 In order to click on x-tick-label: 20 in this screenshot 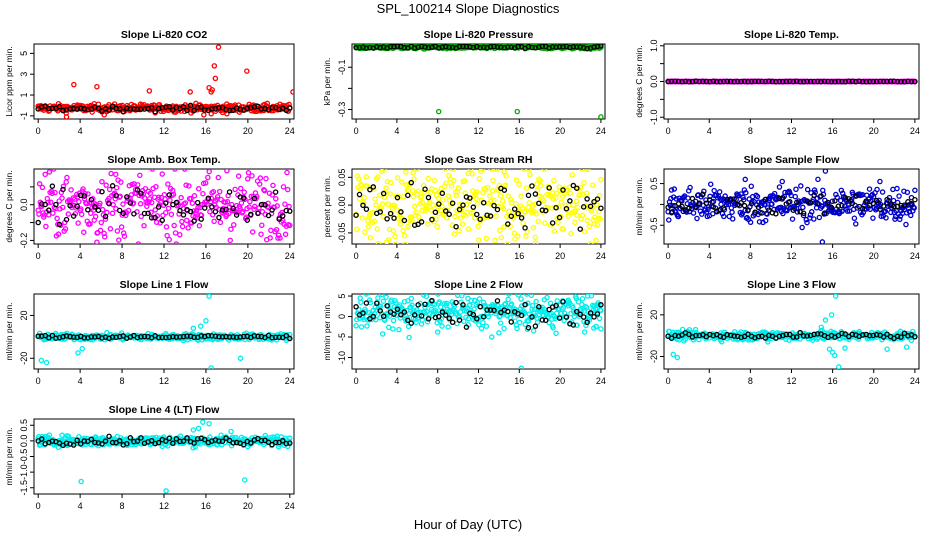, I will do `click(874, 131)`.